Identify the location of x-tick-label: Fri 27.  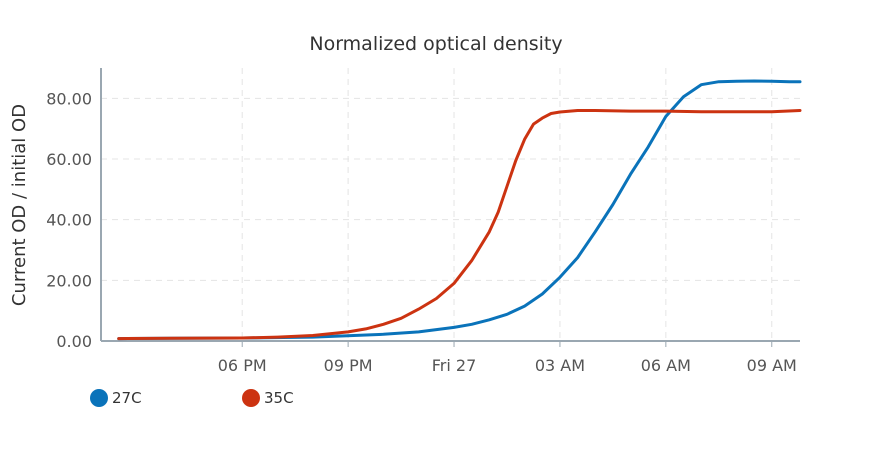
(454, 365).